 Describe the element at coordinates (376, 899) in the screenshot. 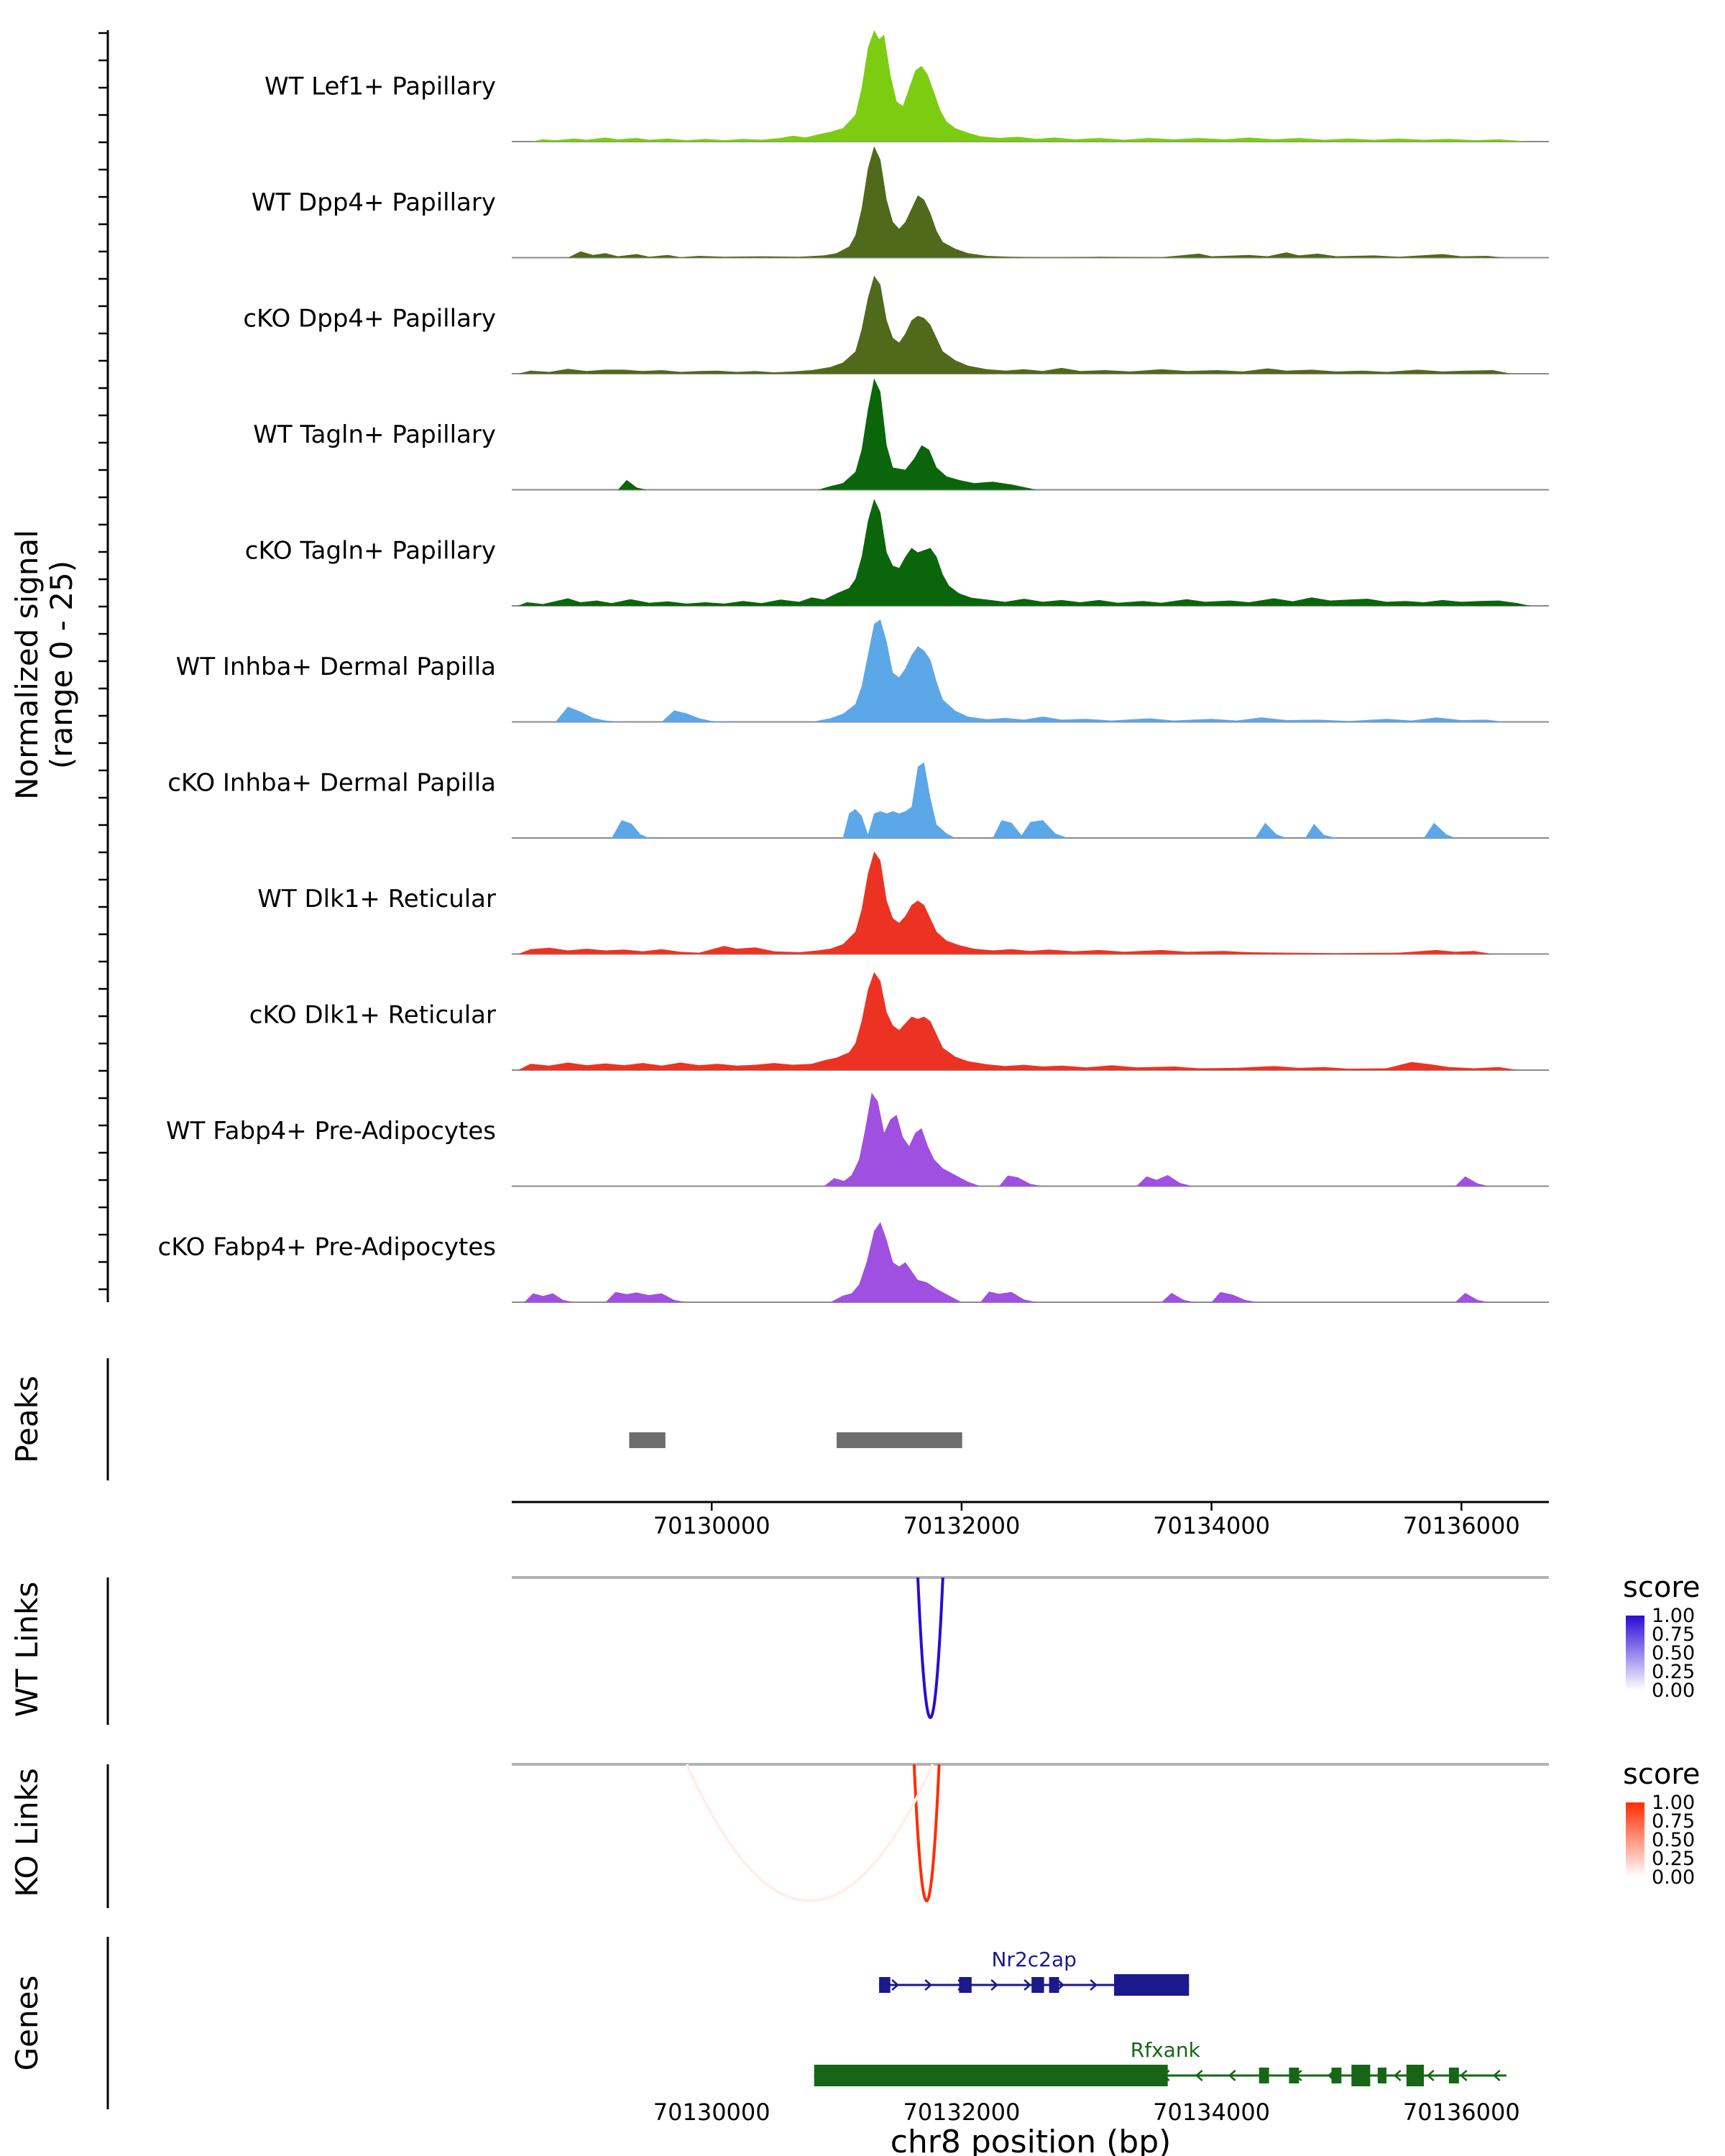

I see `track-label: WT Dlk1+ Reticular` at that location.